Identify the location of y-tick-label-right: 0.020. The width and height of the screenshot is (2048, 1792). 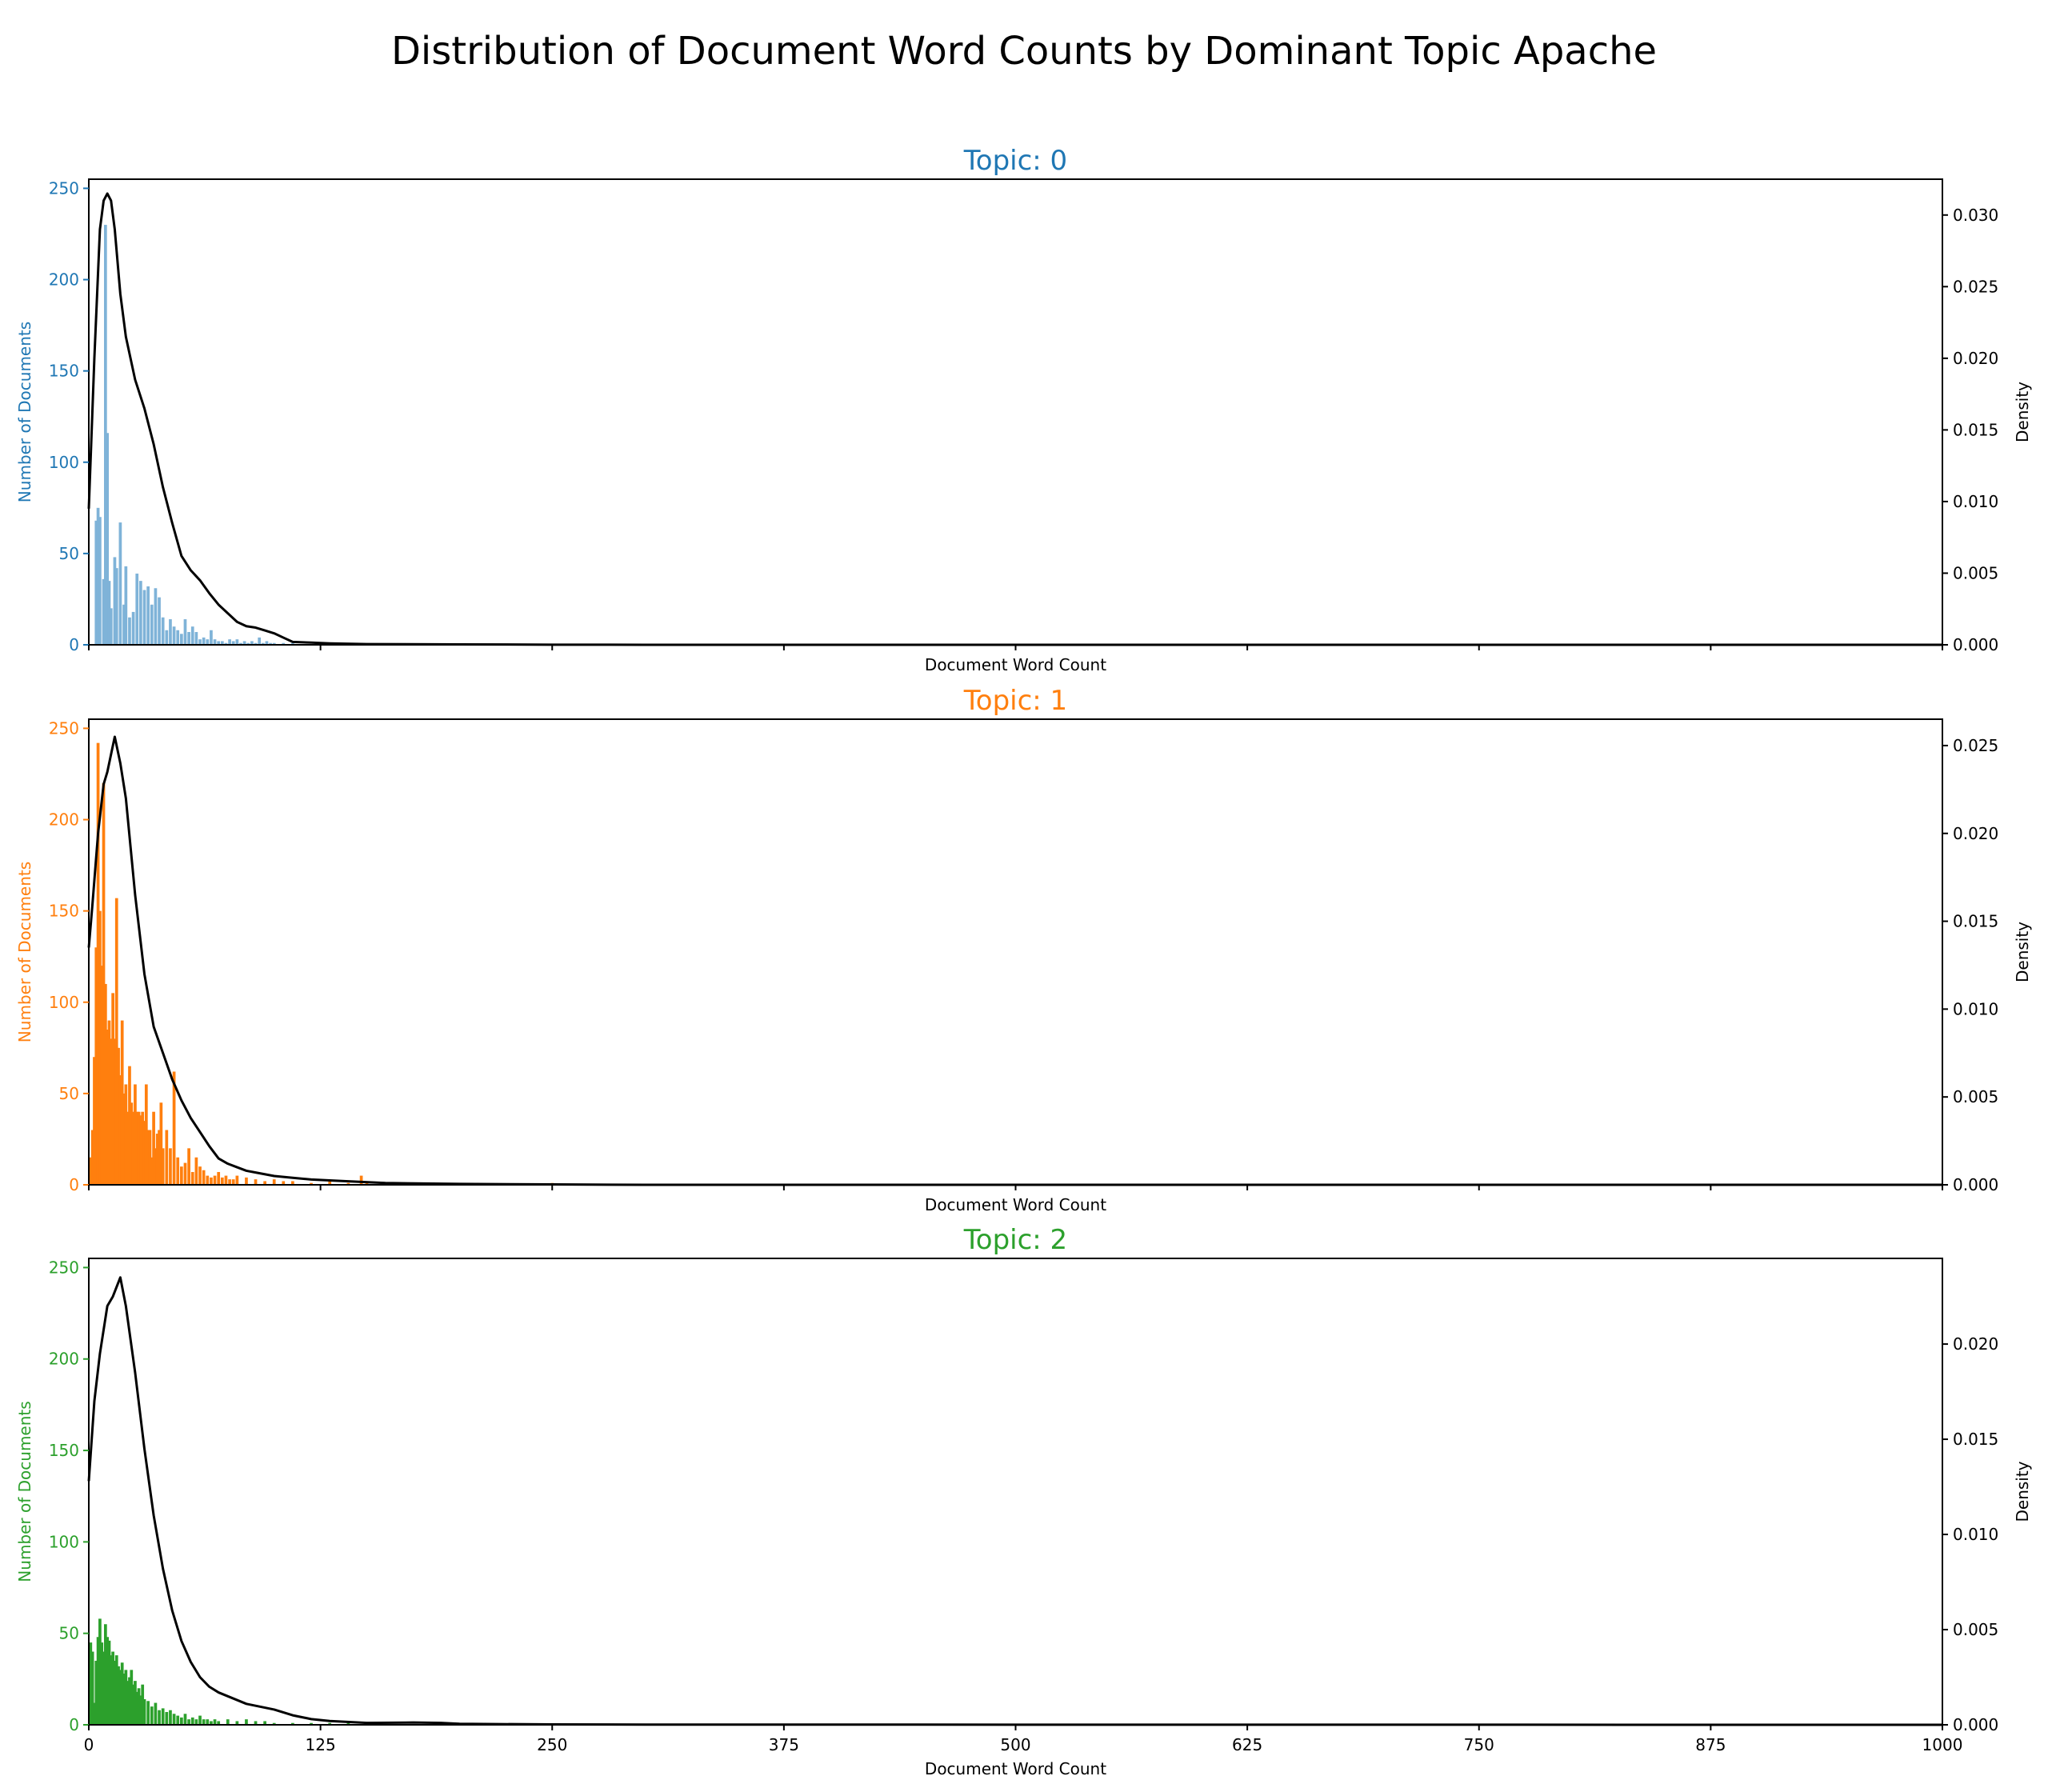
(1975, 833).